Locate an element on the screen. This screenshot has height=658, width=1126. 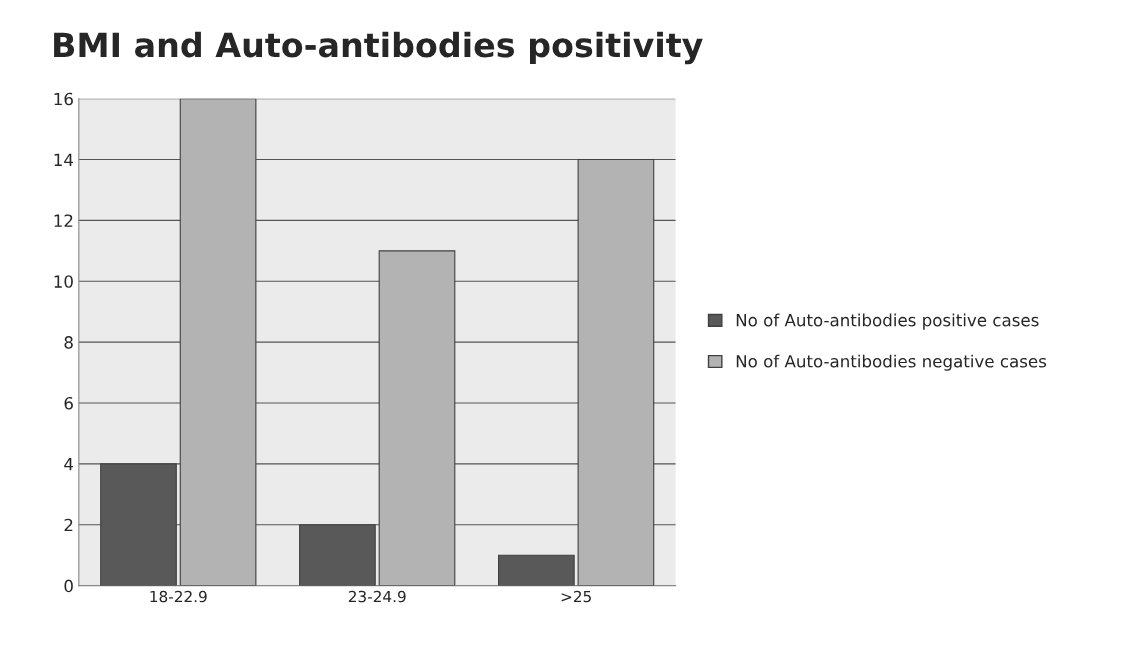
y-tick-label: 8 is located at coordinates (68, 342).